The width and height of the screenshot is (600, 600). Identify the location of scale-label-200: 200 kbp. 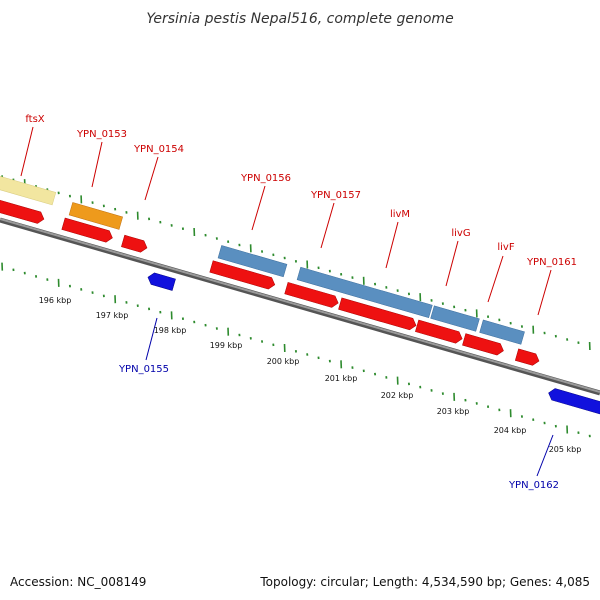
(283, 361).